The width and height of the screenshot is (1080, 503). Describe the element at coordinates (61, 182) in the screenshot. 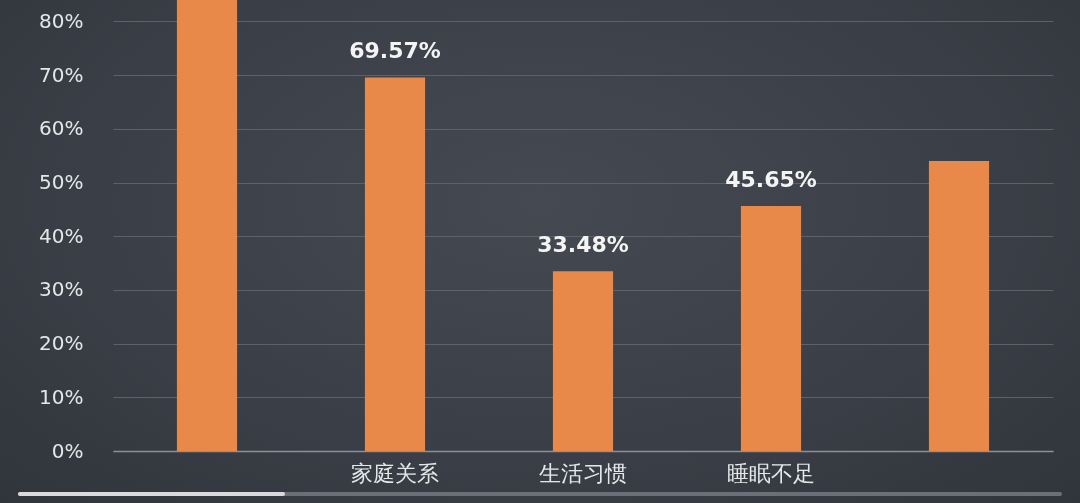

I see `y-tick-label: 50%` at that location.